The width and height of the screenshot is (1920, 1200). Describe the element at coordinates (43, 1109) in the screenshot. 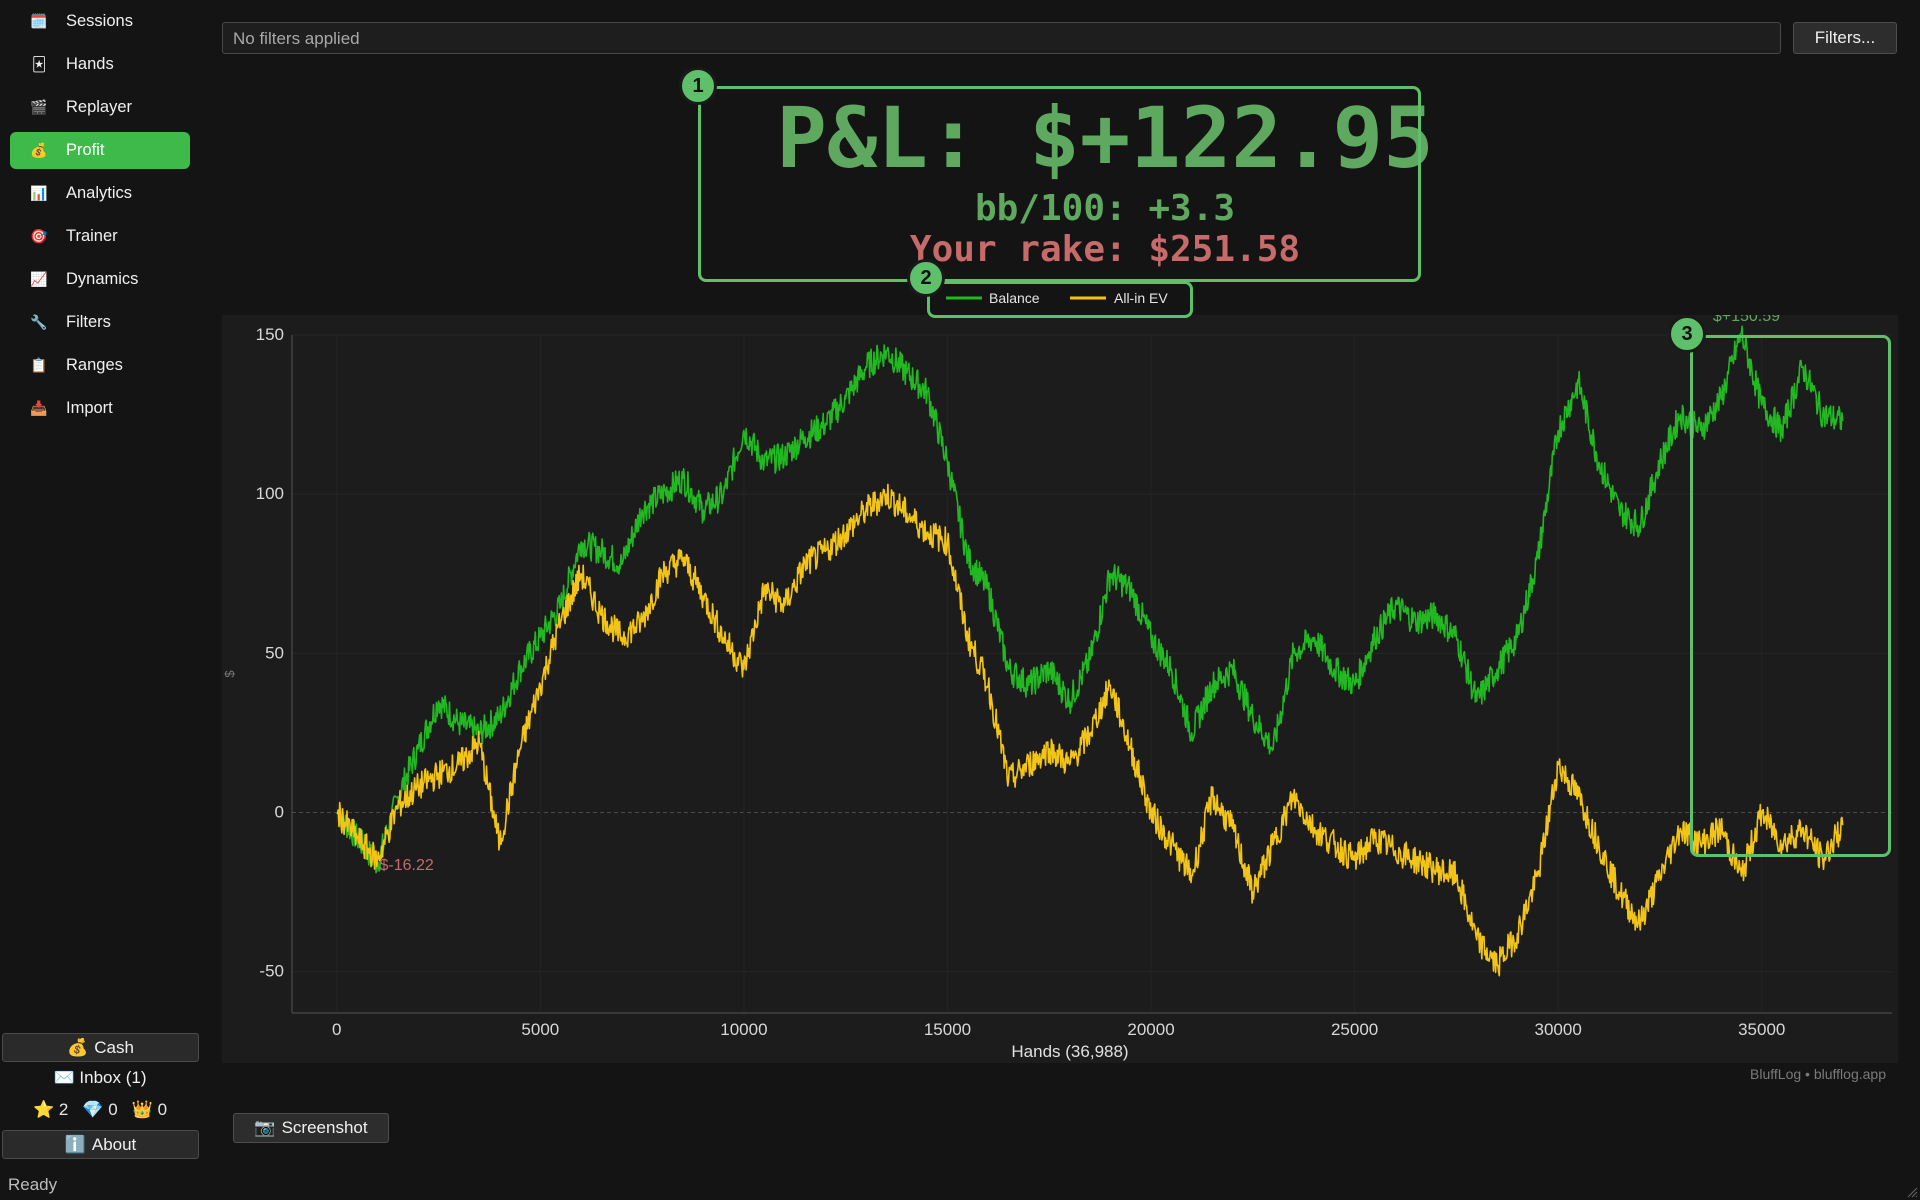

I see `star-icon: ⭐` at that location.